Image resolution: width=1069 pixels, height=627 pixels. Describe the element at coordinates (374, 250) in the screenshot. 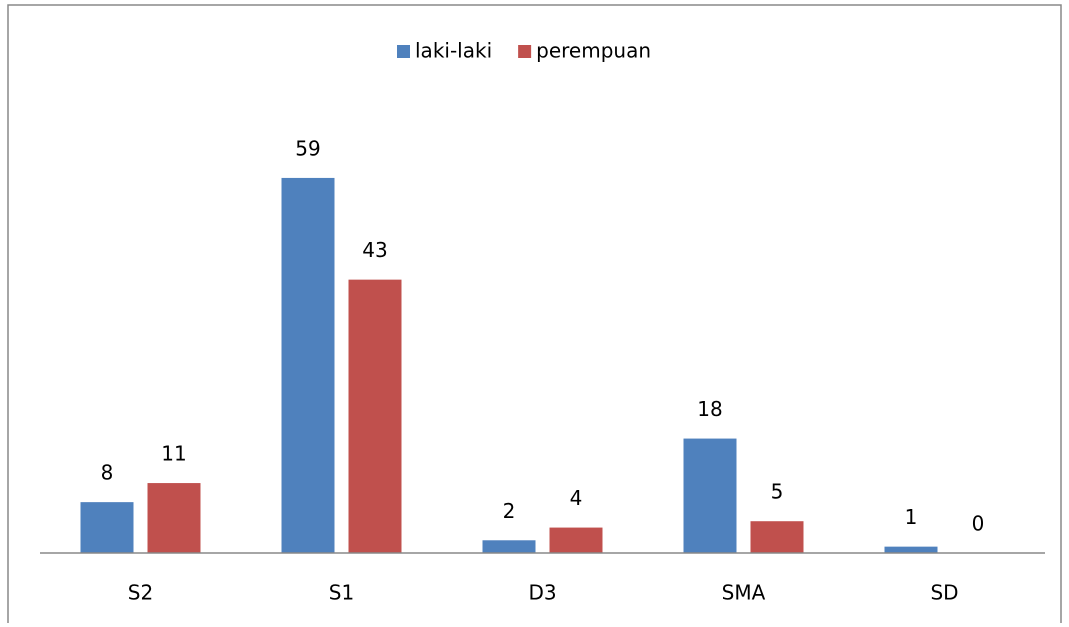

I see `data-label: 43` at that location.